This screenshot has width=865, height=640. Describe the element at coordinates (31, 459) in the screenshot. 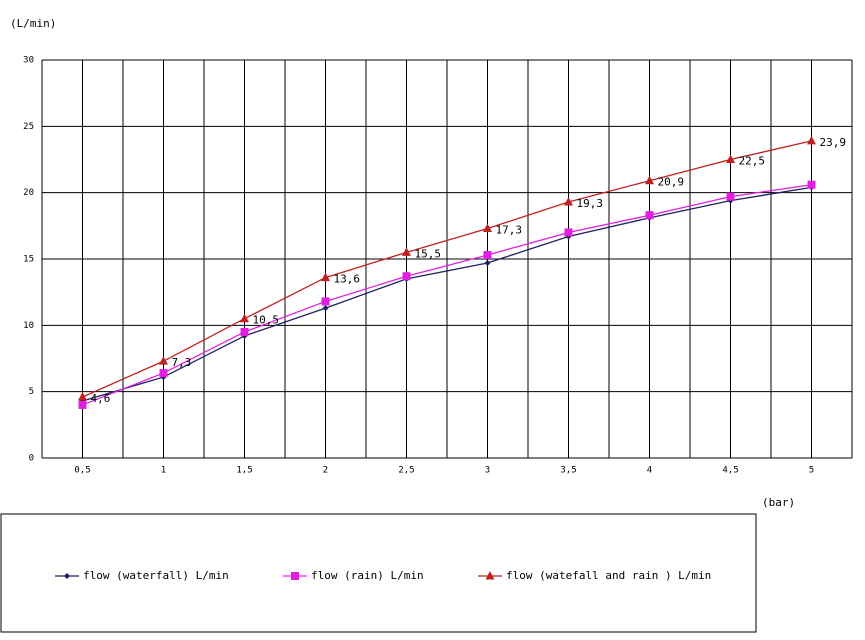

I see `y-tick-label: 0` at that location.